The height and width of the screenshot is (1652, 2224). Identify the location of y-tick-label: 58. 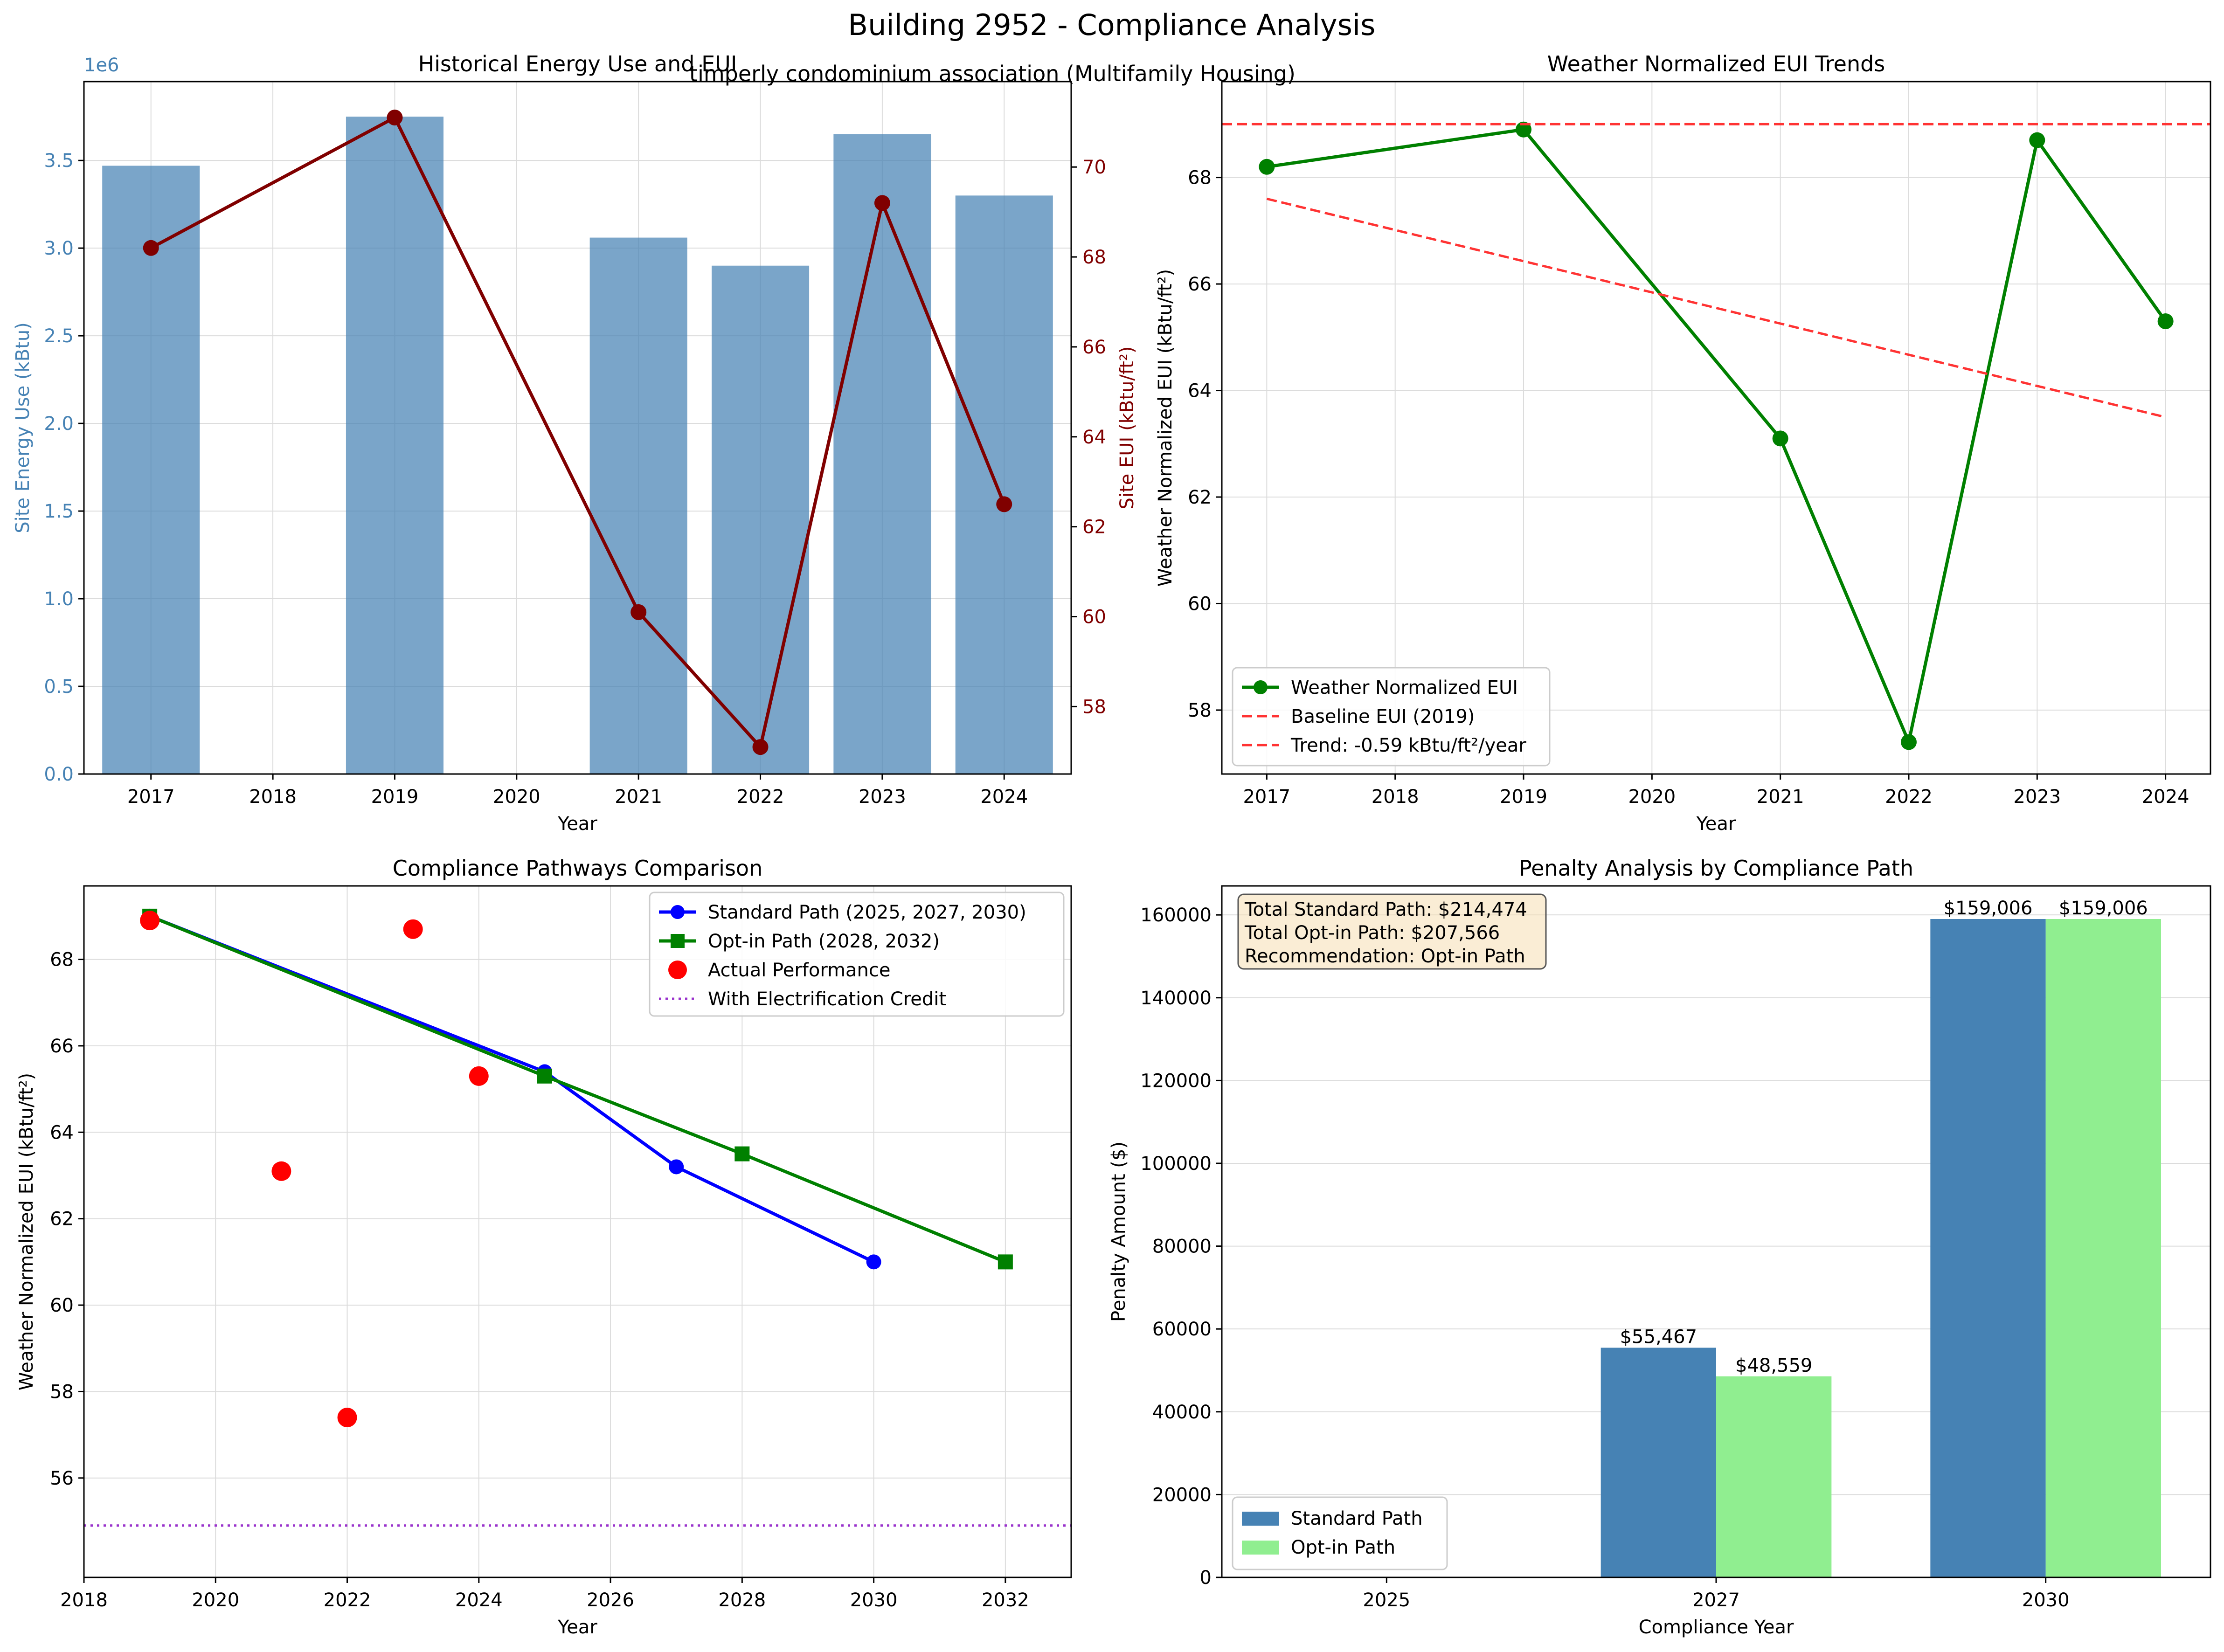
(1200, 710).